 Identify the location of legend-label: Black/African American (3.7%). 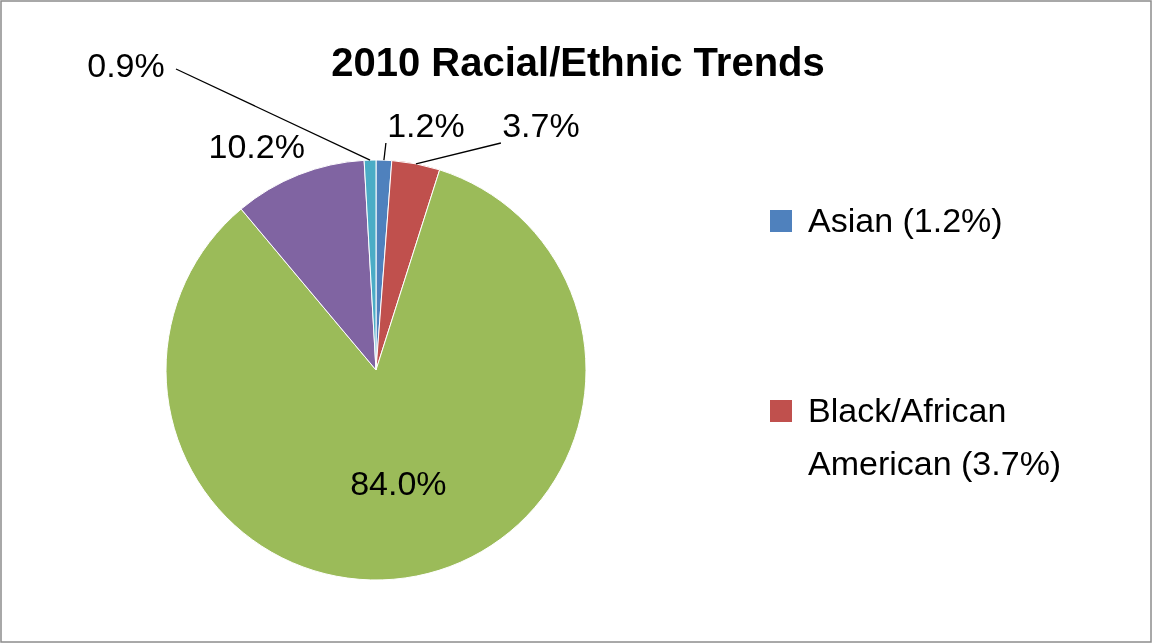
(935, 436).